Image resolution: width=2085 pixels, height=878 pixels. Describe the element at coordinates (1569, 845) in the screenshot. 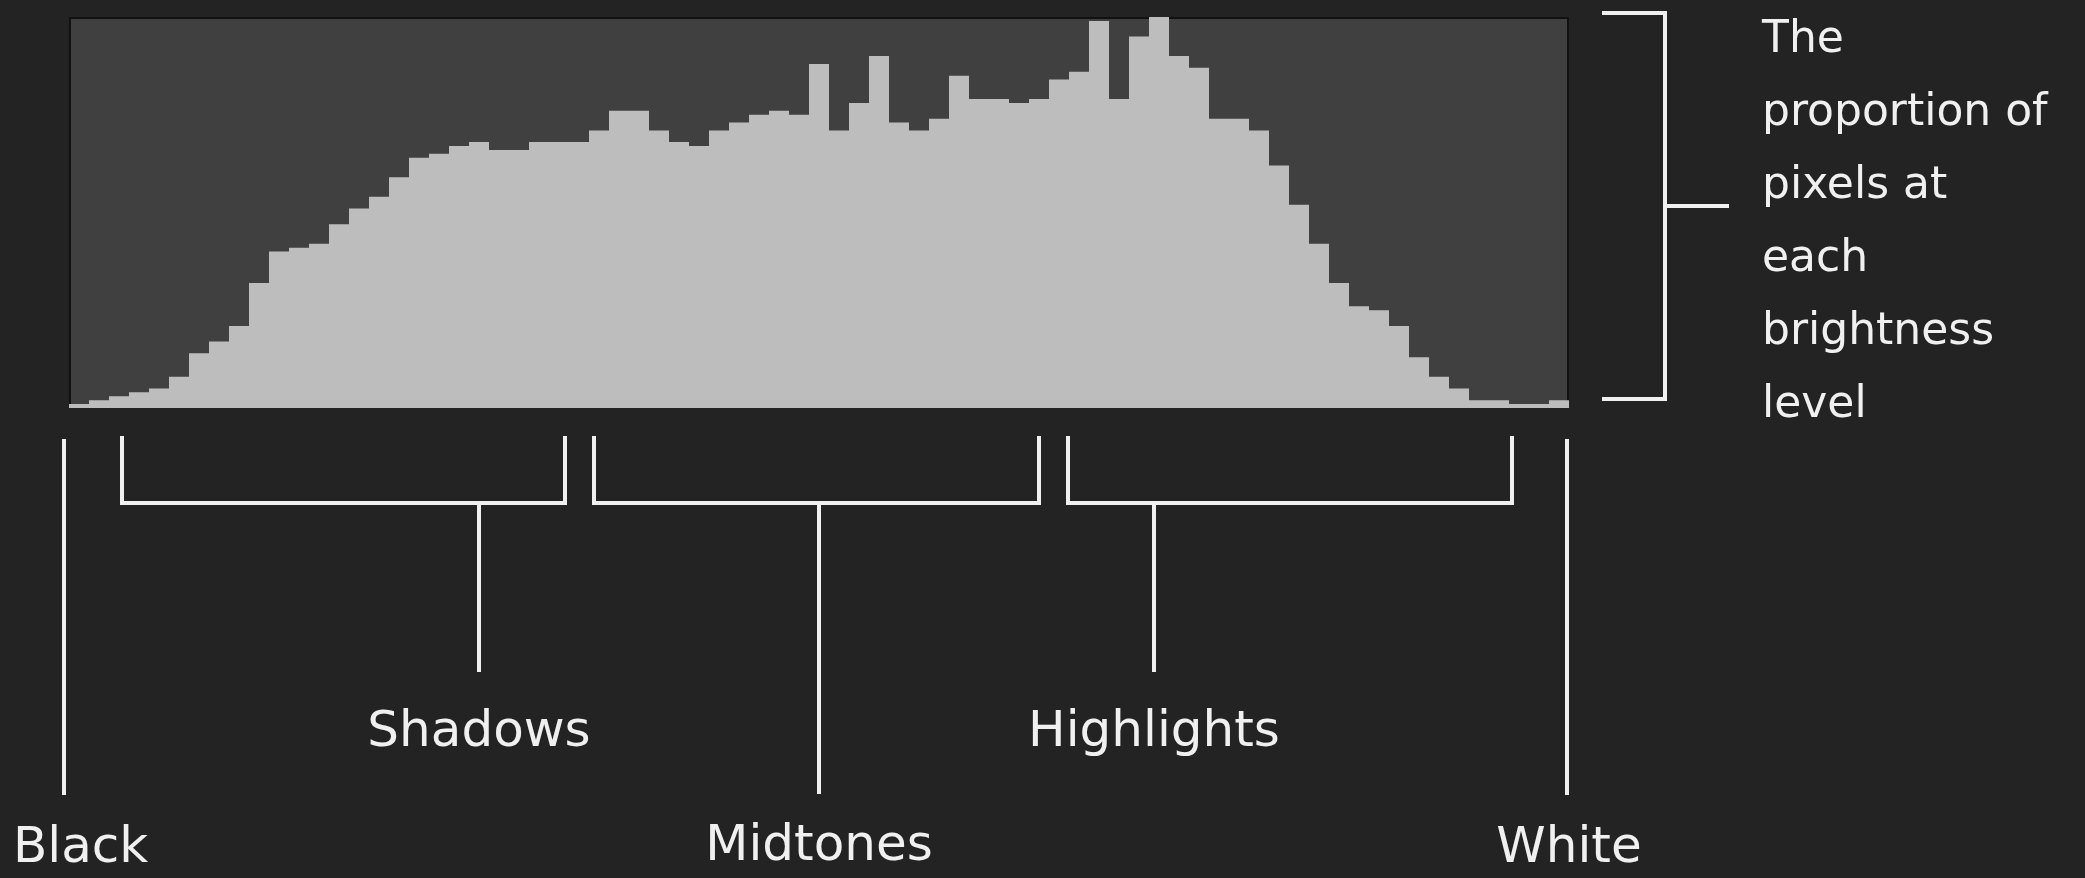

I see `text: White` at that location.